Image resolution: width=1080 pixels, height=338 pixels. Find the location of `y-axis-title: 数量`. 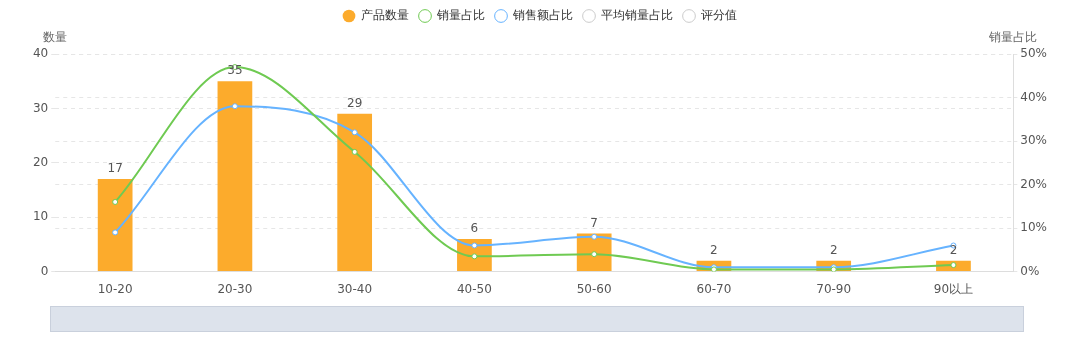

y-axis-title: 数量 is located at coordinates (55, 37).